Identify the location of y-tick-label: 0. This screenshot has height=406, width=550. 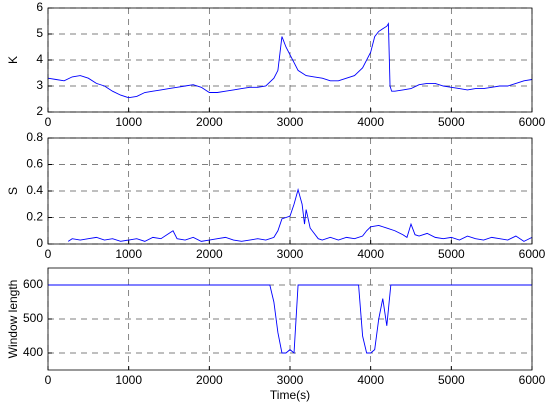
(39, 243).